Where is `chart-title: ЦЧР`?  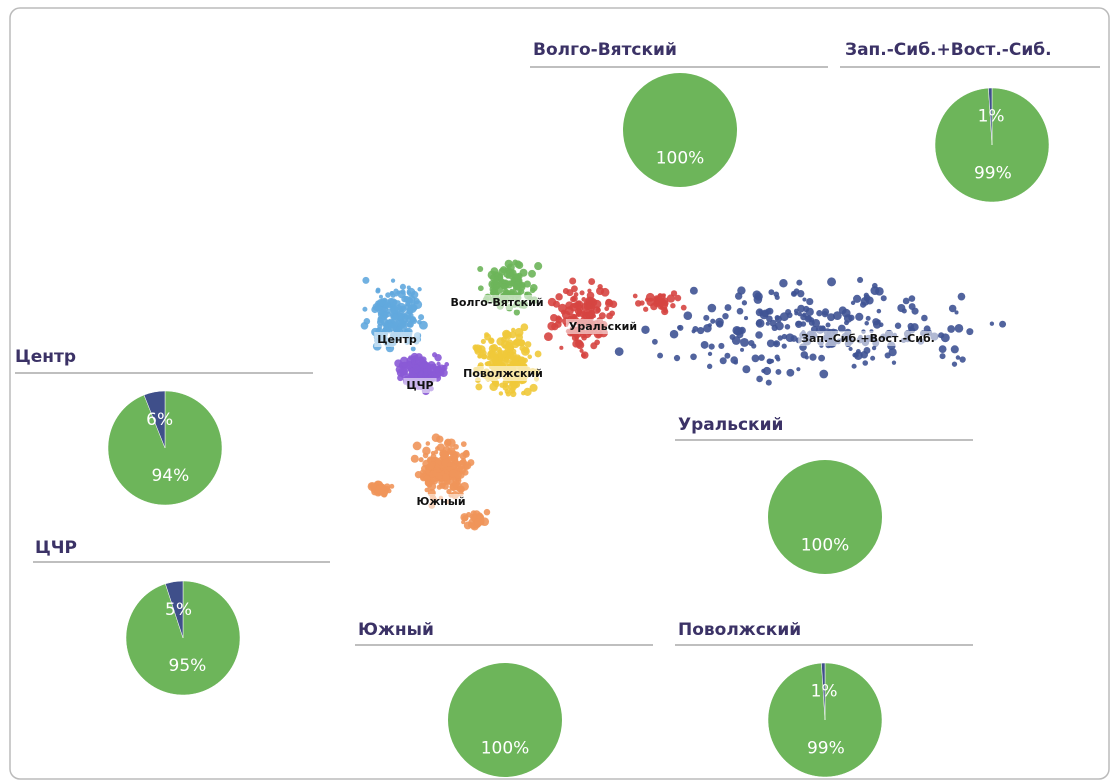
chart-title: ЦЧР is located at coordinates (56, 548).